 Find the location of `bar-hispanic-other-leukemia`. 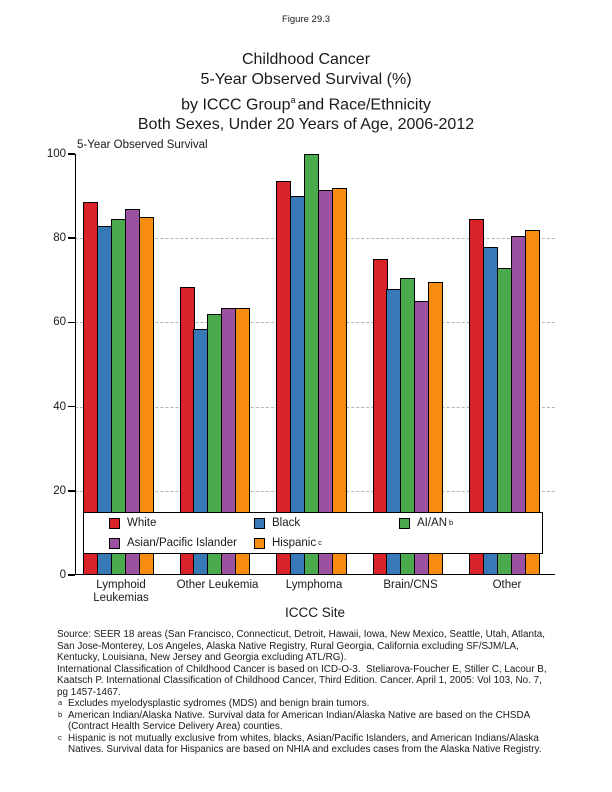

bar-hispanic-other-leukemia is located at coordinates (243, 441).